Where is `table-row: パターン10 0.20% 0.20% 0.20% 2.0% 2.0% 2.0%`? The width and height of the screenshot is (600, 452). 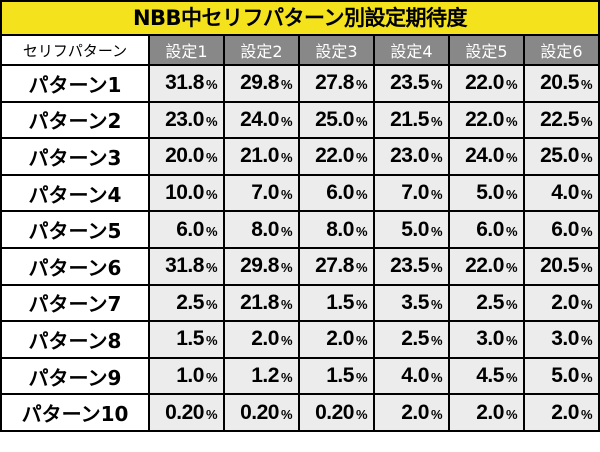 table-row: パターン10 0.20% 0.20% 0.20% 2.0% 2.0% 2.0% is located at coordinates (300, 412).